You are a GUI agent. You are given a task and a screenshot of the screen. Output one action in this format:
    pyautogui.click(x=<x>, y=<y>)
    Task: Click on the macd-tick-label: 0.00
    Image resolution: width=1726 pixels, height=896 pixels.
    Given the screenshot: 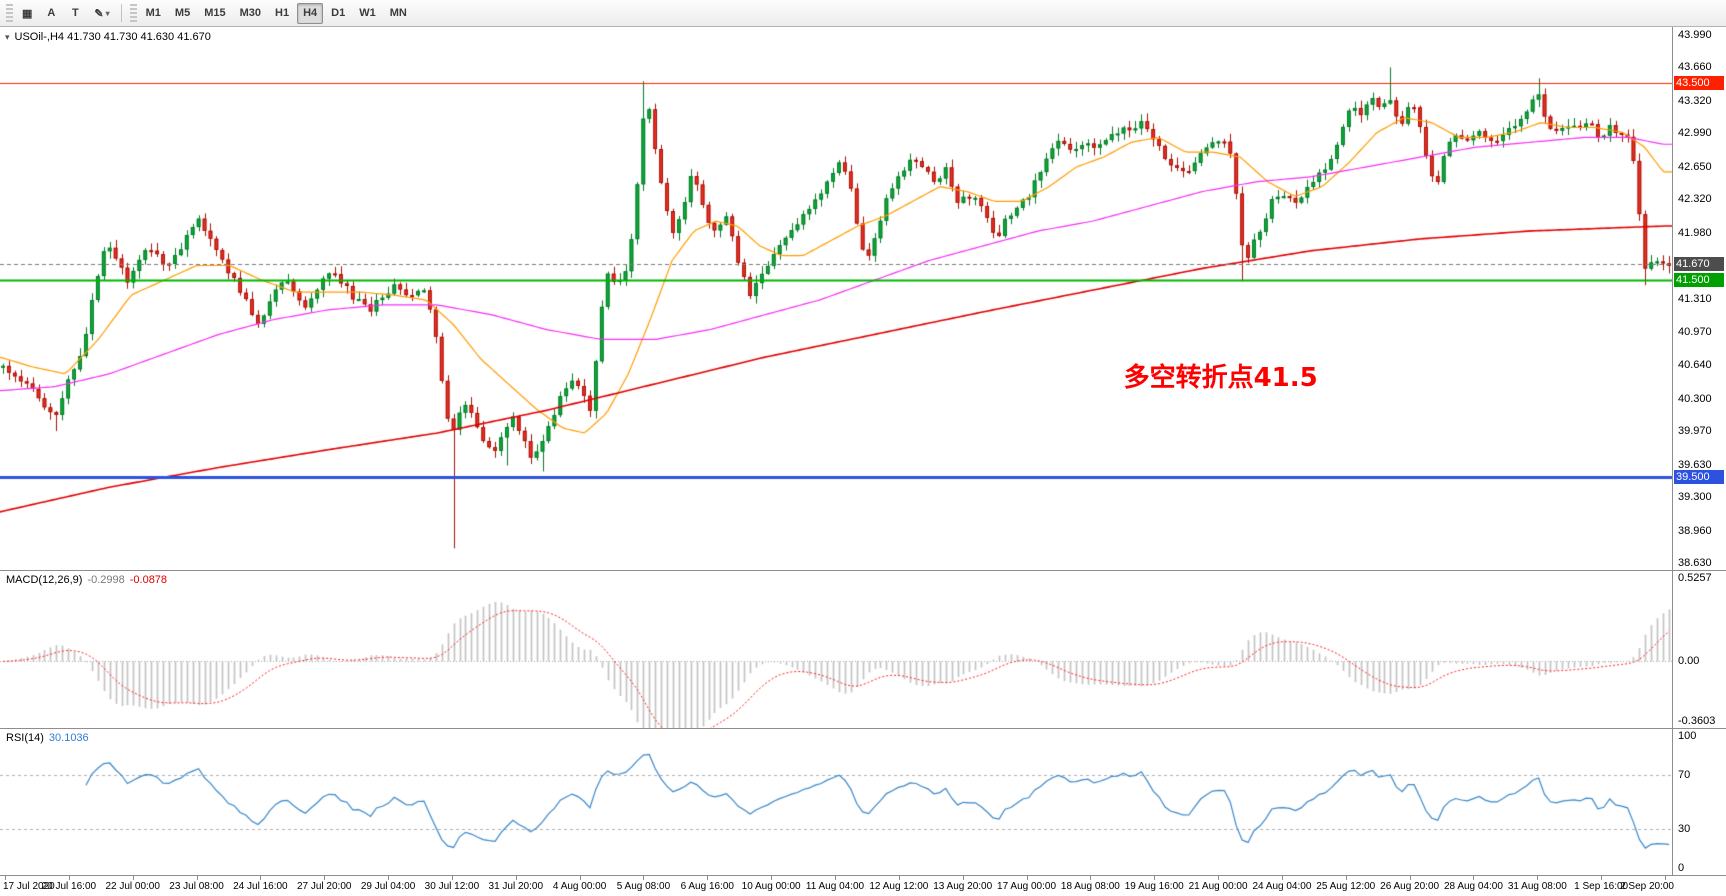 What is the action you would take?
    pyautogui.click(x=1689, y=661)
    